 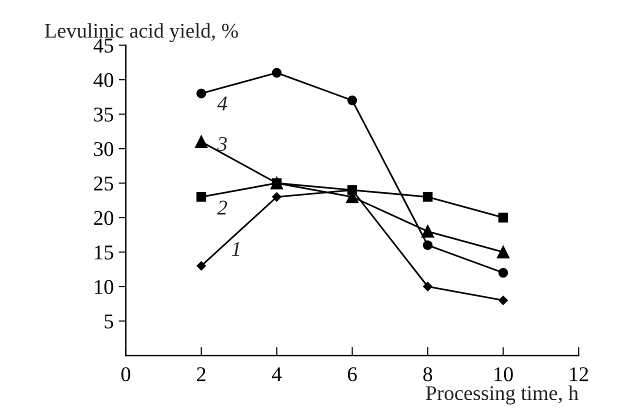 What do you see at coordinates (277, 374) in the screenshot?
I see `x-tick-label: 4` at bounding box center [277, 374].